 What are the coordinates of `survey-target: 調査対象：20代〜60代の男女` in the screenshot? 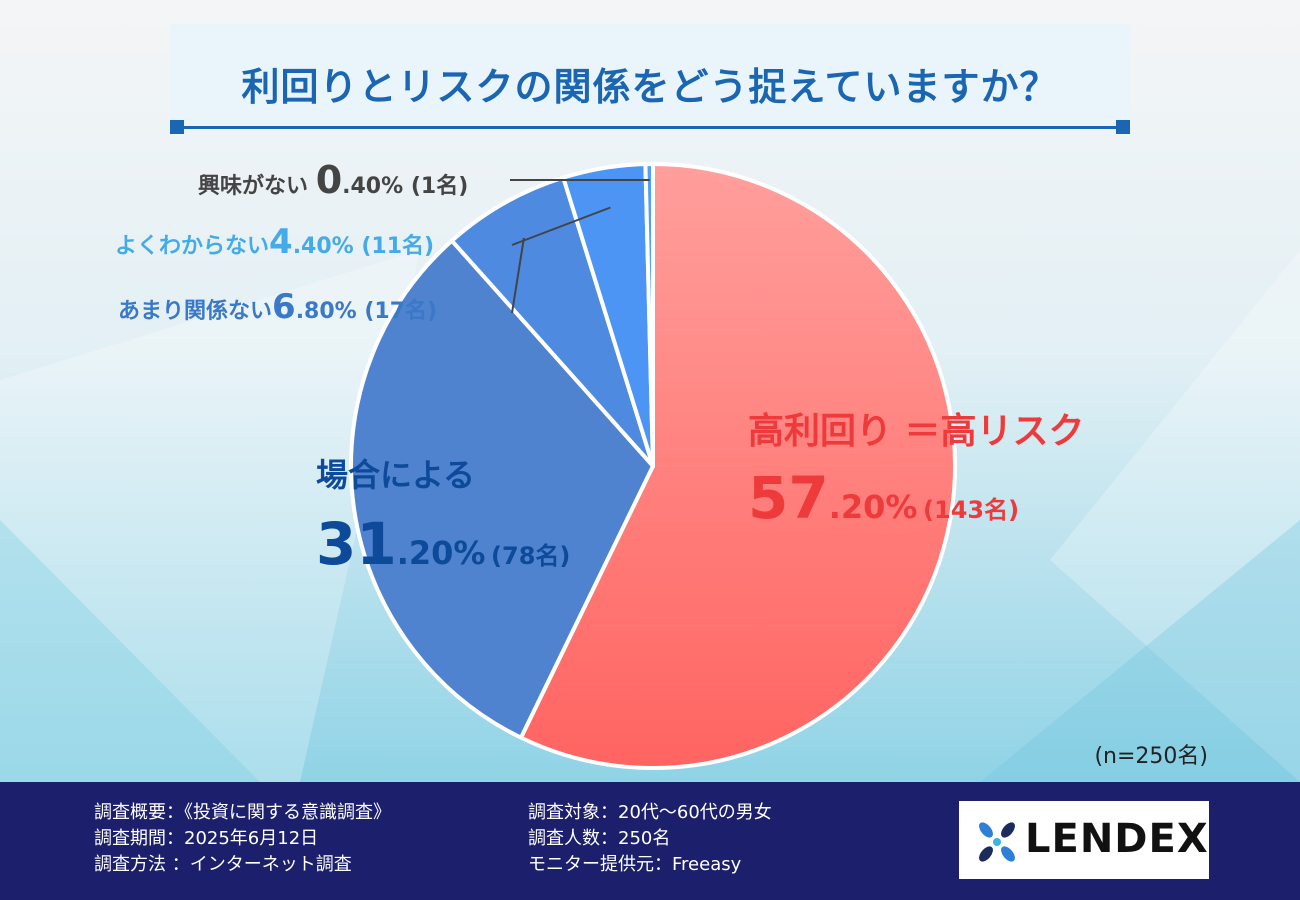 It's located at (650, 812).